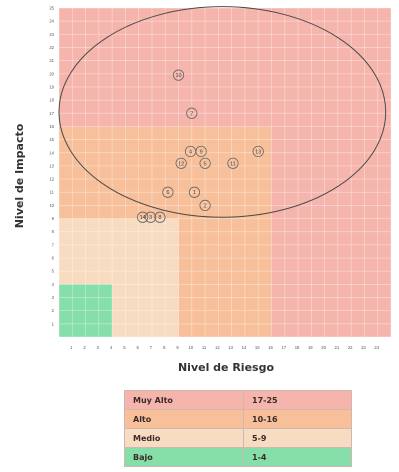 The height and width of the screenshot is (472, 399). What do you see at coordinates (51, 139) in the screenshot?
I see `y-tick-label: 15` at bounding box center [51, 139].